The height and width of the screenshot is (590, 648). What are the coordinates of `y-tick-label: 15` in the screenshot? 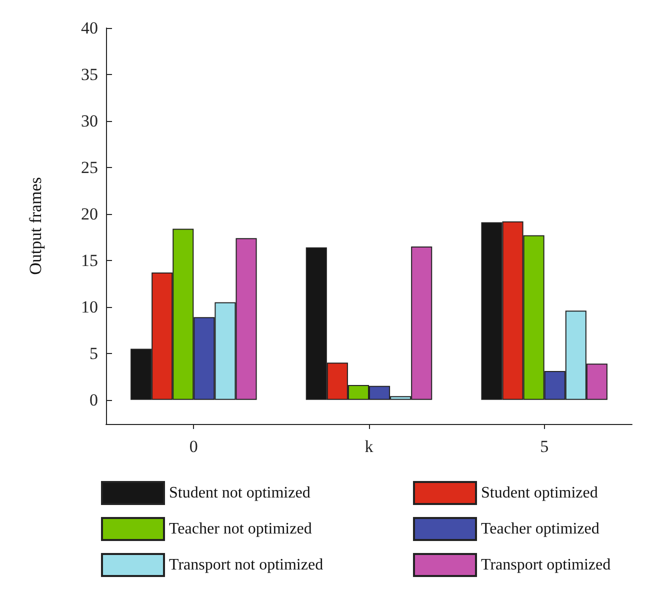 It's located at (89, 260).